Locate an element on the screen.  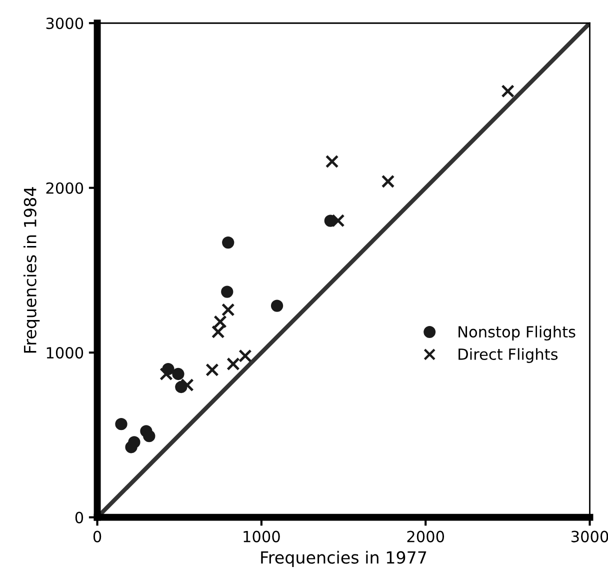
legend-label: Nonstop Flights is located at coordinates (517, 333).